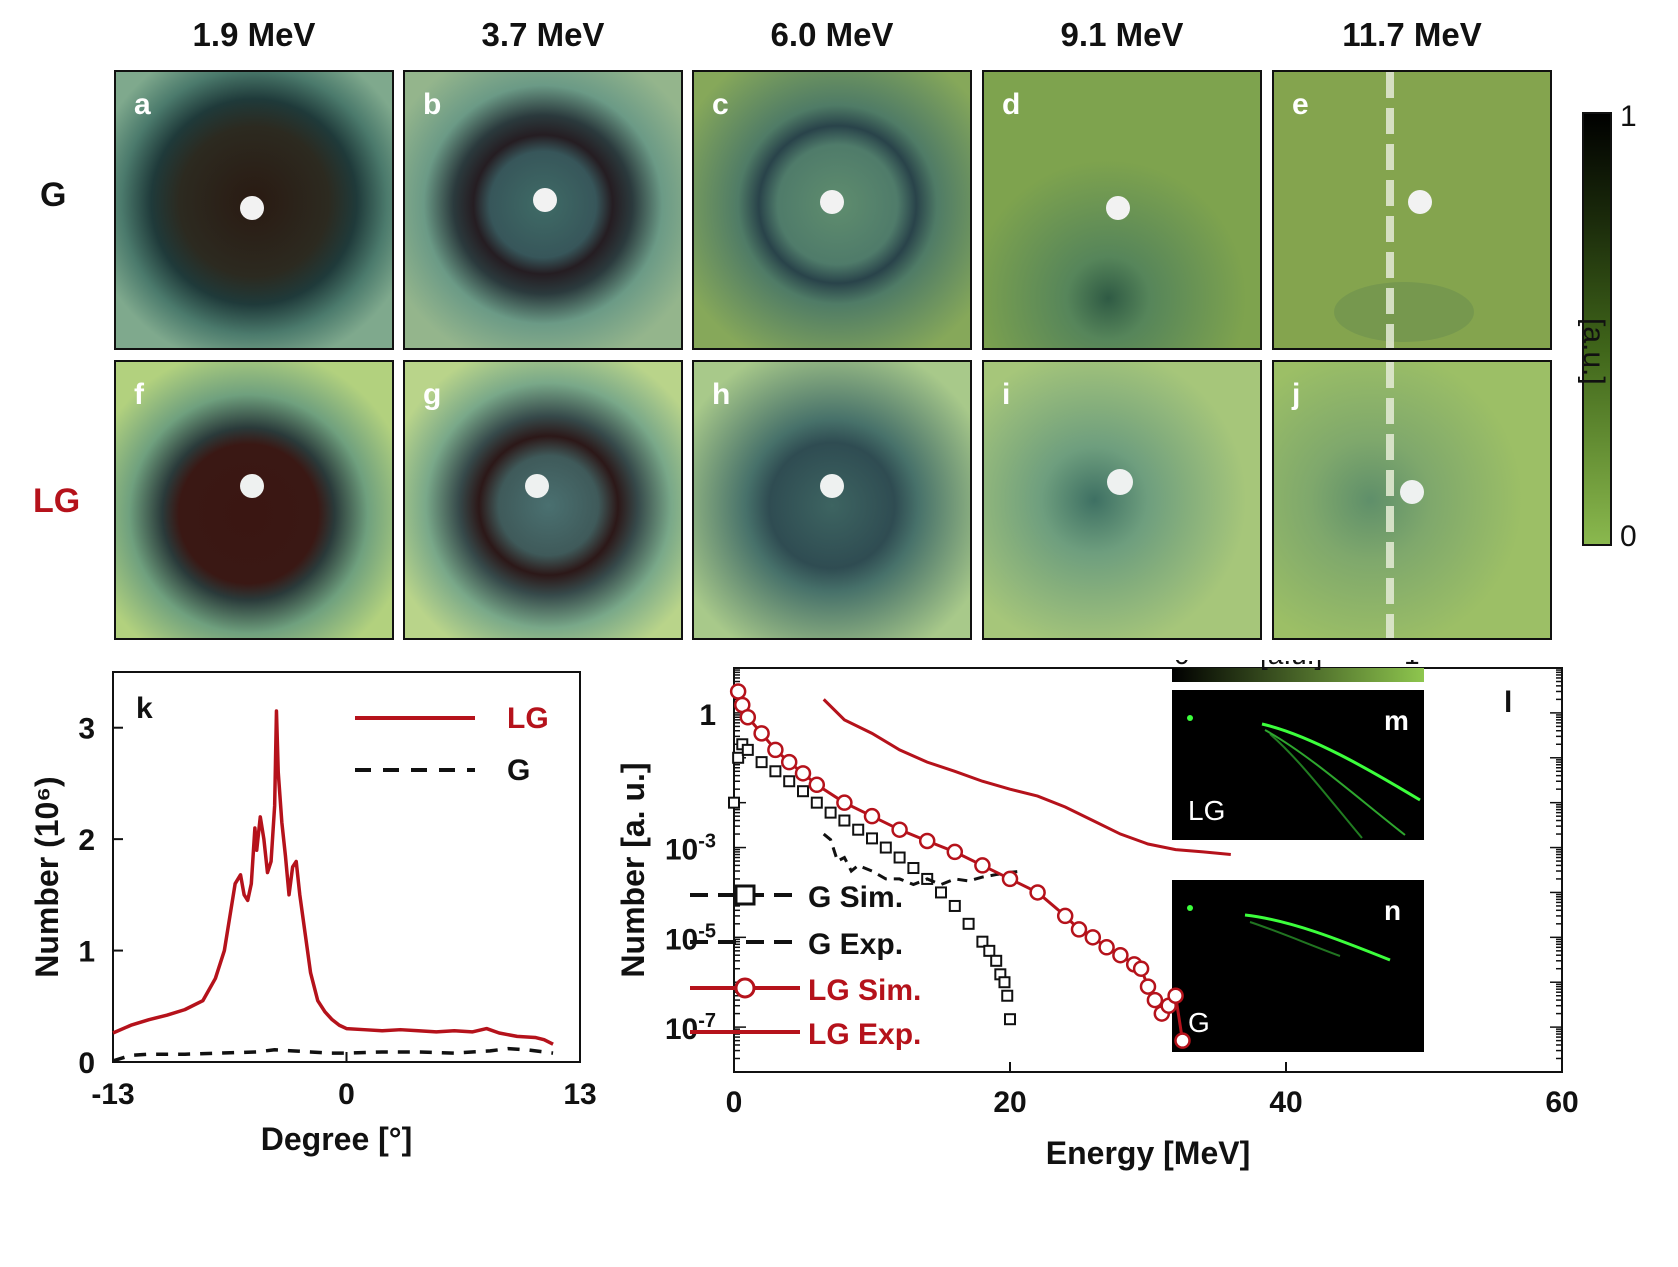 The image size is (1678, 1267). Describe the element at coordinates (1508, 702) in the screenshot. I see `panel-label: l` at that location.